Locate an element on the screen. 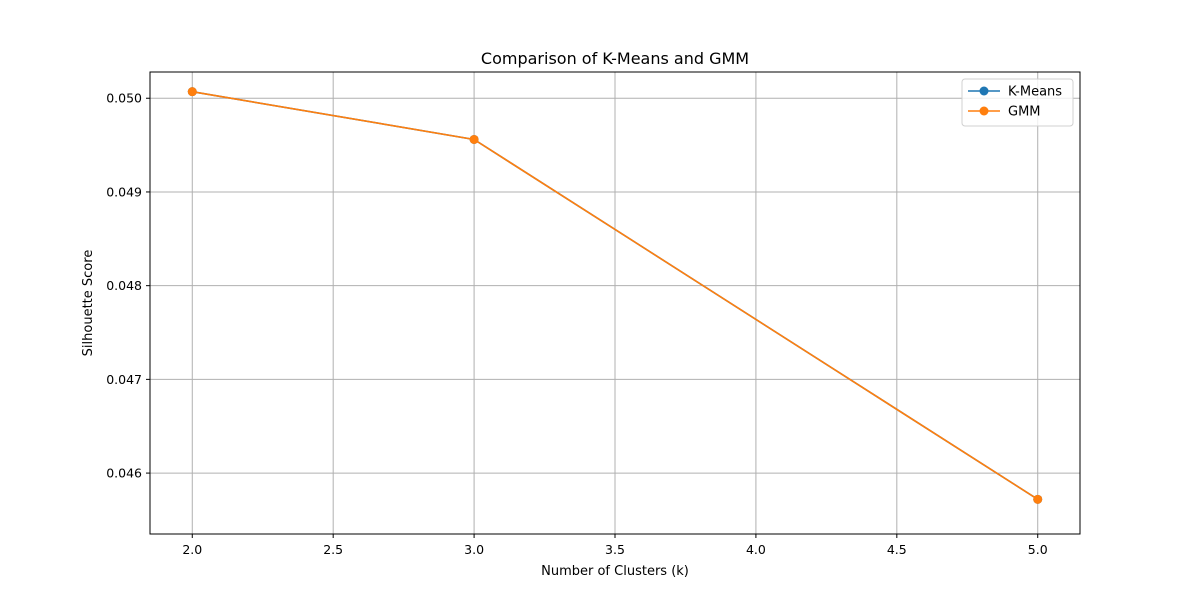 This screenshot has height=600, width=1200. y-tick-label: 0.046 is located at coordinates (124, 473).